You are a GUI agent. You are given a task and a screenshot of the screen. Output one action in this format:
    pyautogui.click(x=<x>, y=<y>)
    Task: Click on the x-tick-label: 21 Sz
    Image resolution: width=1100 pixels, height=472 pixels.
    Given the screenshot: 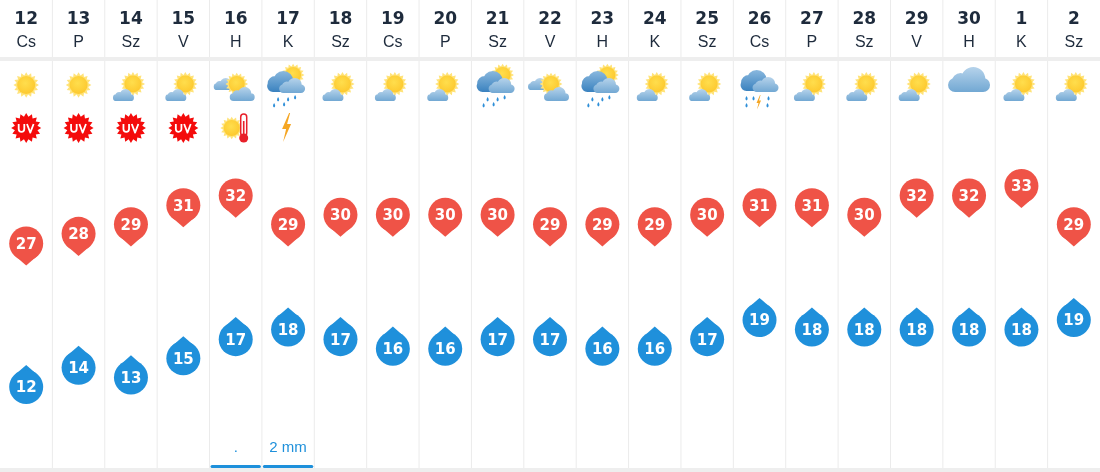 What is the action you would take?
    pyautogui.click(x=497, y=29)
    